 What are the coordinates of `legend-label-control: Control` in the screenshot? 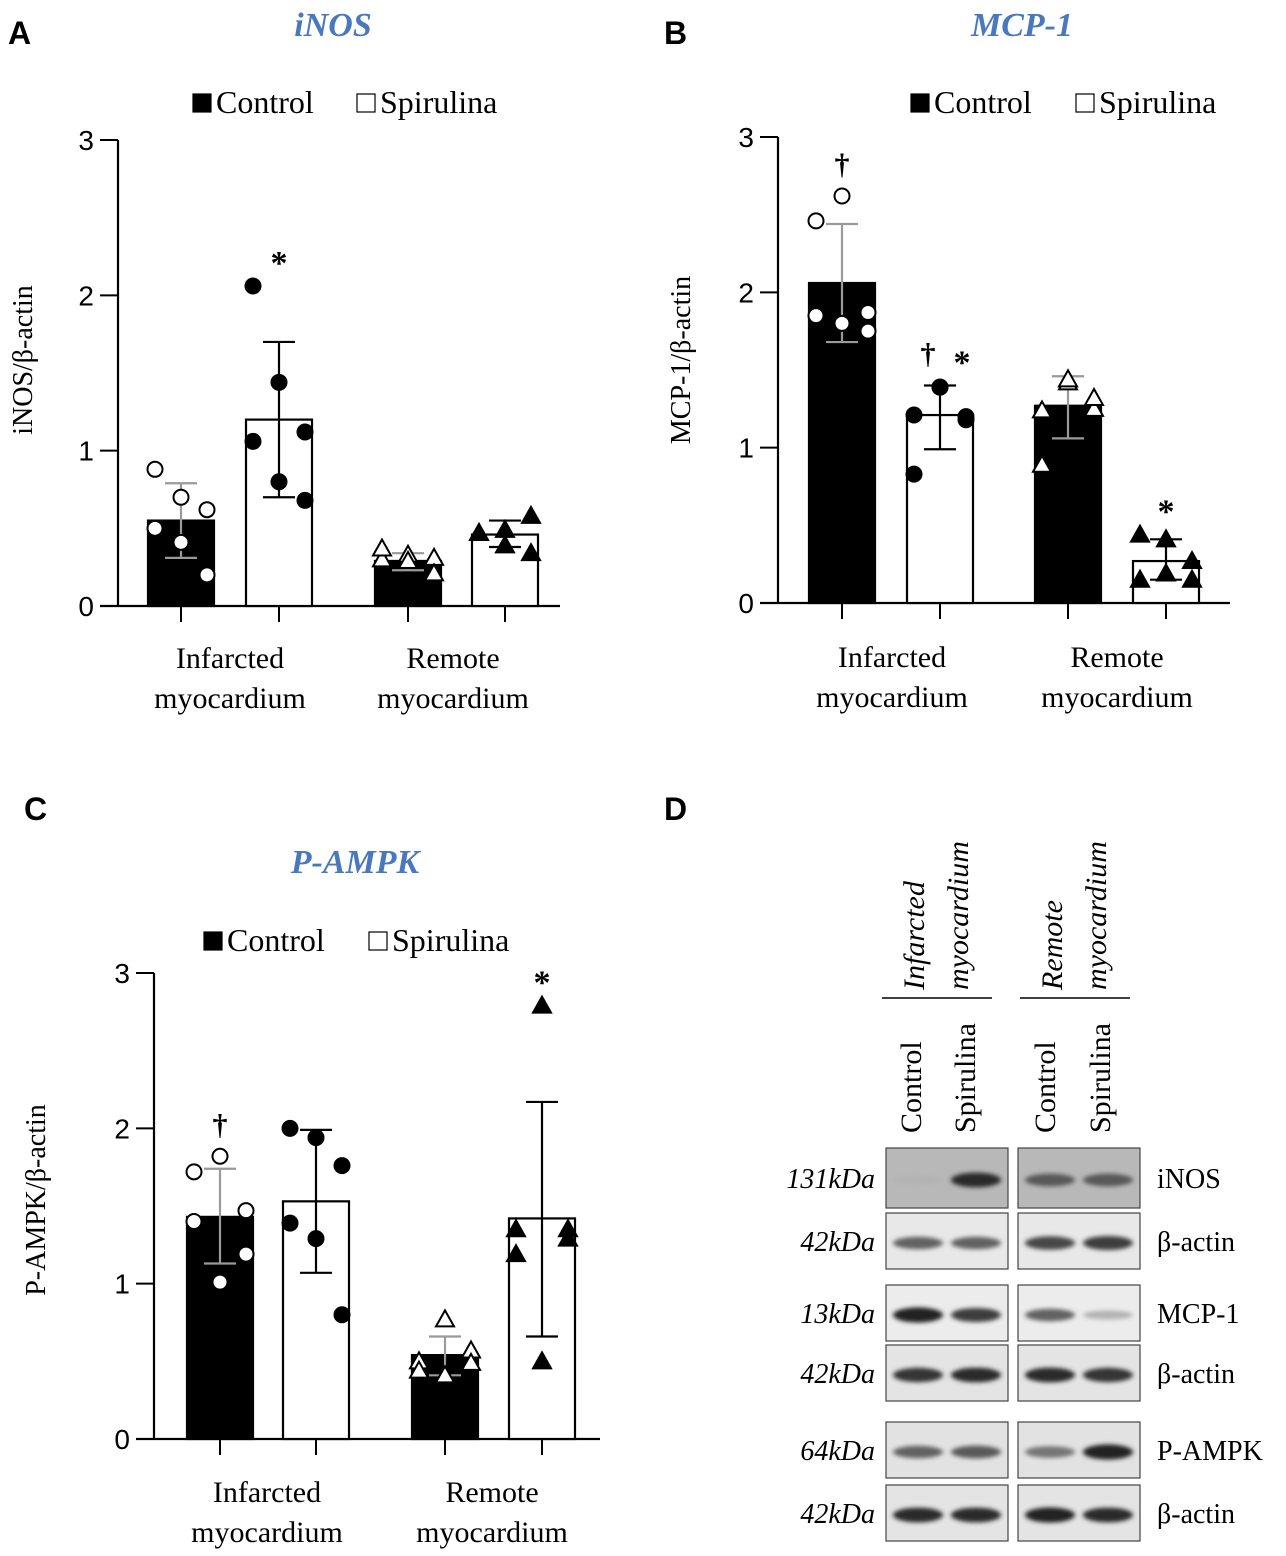 It's located at (983, 102).